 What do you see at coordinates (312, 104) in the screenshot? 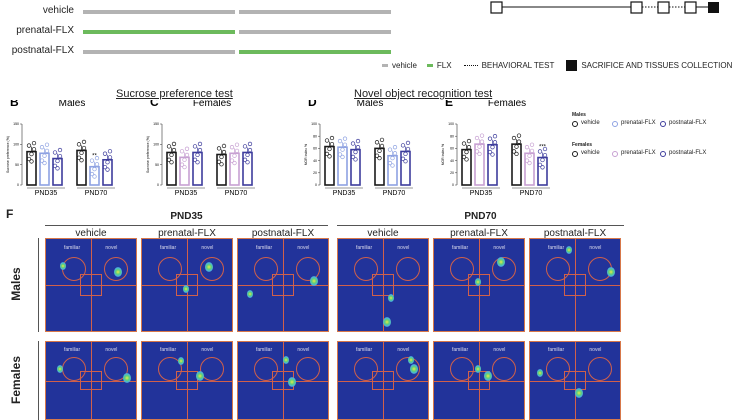
I see `panel-letter: D` at bounding box center [312, 104].